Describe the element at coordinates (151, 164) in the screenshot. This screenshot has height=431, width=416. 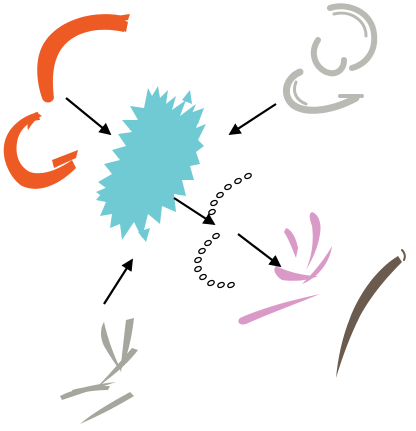
I see `cyan-brush-blob` at that location.